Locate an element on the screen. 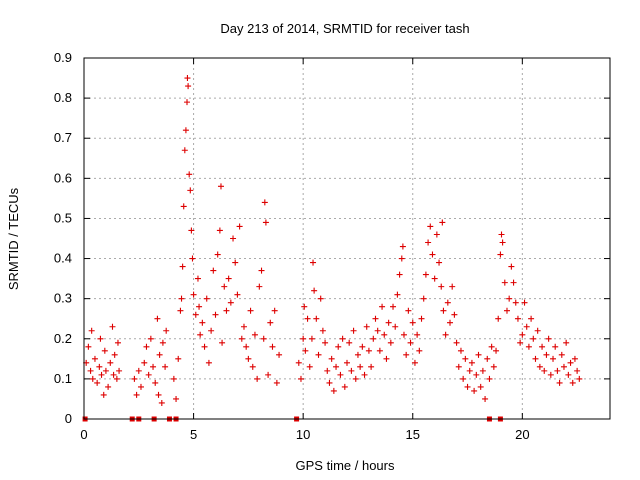  y-tick-label: 0.3 is located at coordinates (63, 298).